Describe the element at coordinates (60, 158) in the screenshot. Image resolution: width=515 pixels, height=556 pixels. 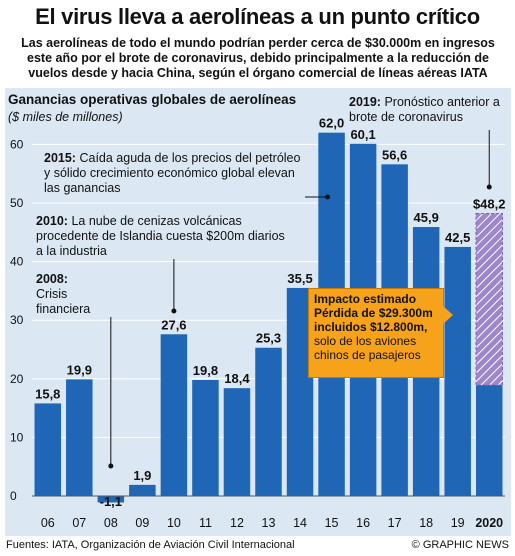
I see `annotation-2015-year: 2015:` at that location.